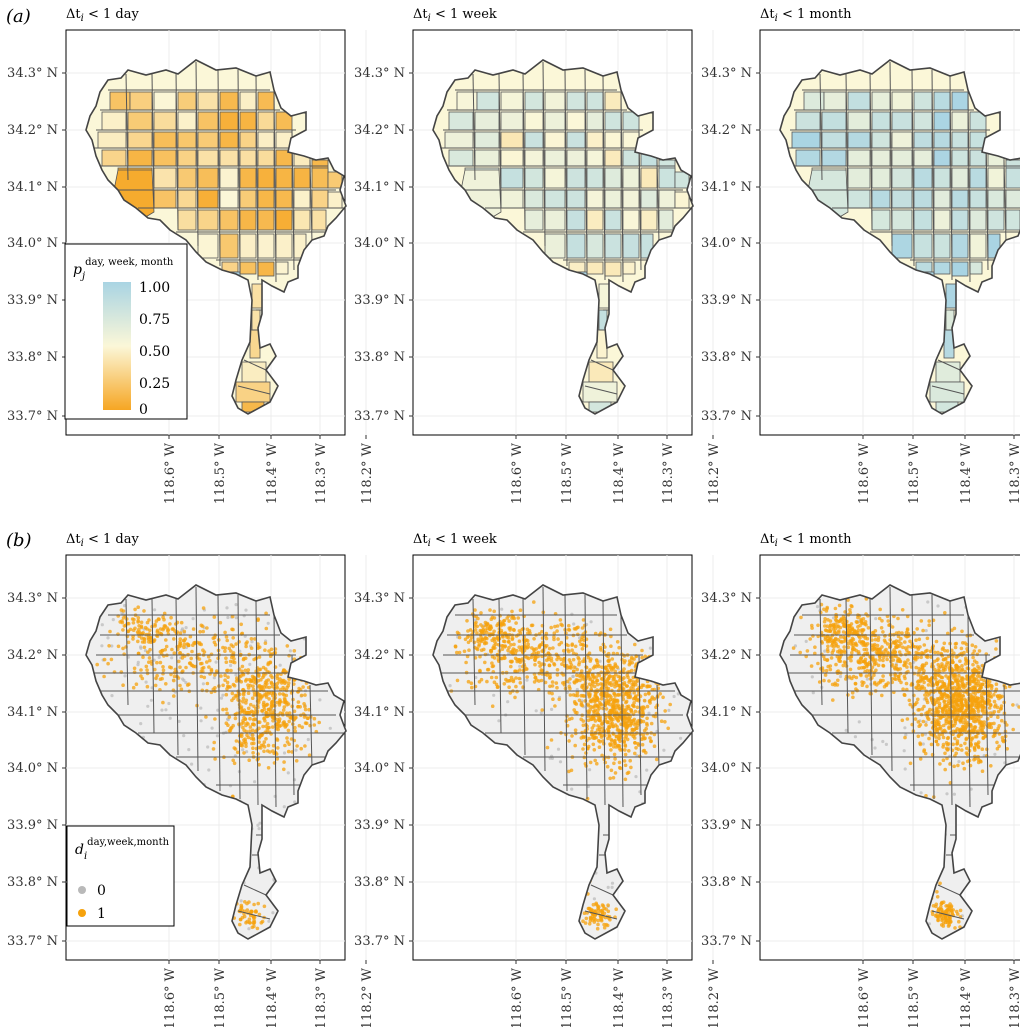  Describe the element at coordinates (379, 598) in the screenshot. I see `lat-tick-label: 34.3° N` at that location.